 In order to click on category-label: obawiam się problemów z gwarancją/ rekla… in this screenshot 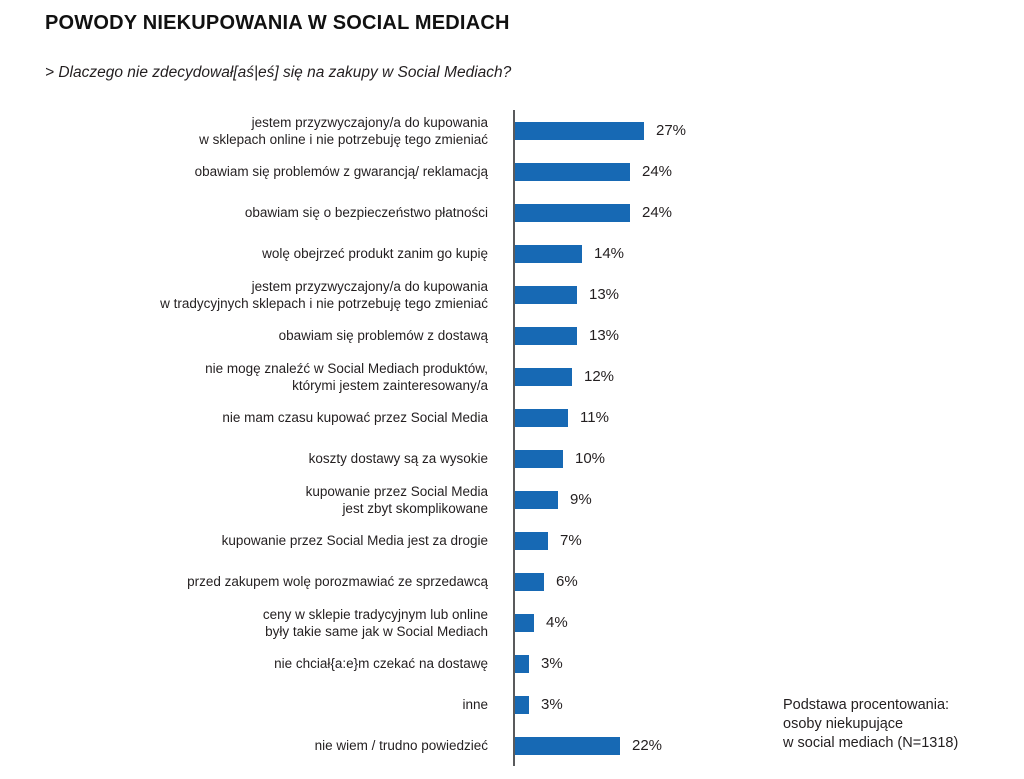, I will do `click(341, 171)`.